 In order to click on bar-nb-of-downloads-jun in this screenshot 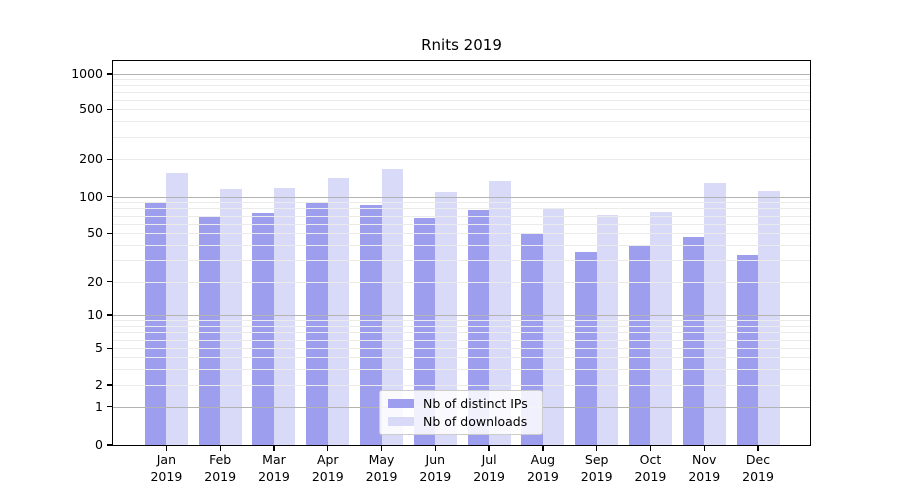, I will do `click(446, 318)`.